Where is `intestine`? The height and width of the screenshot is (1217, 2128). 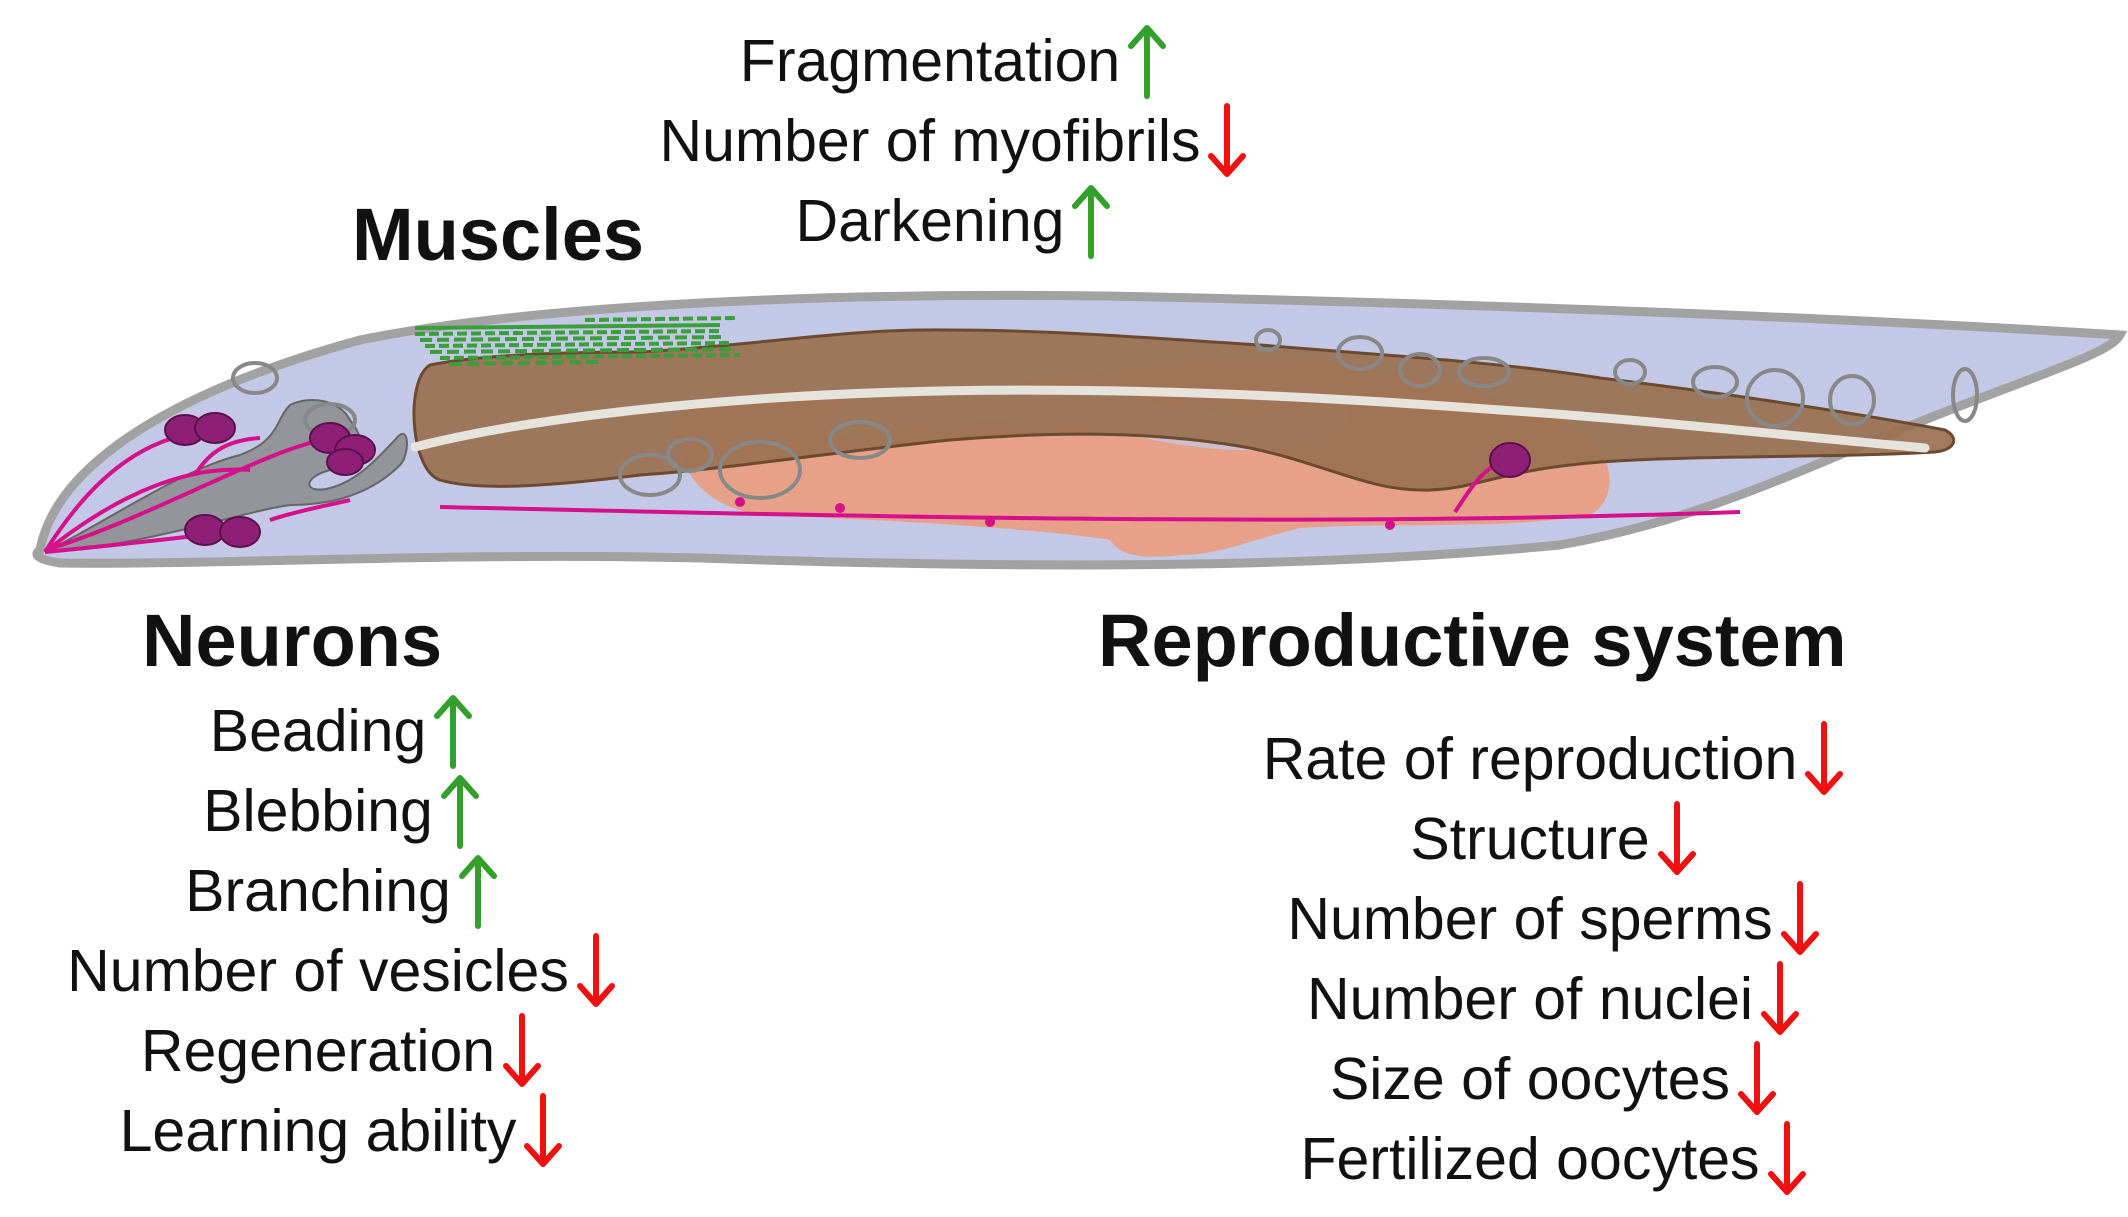
intestine is located at coordinates (1184, 410).